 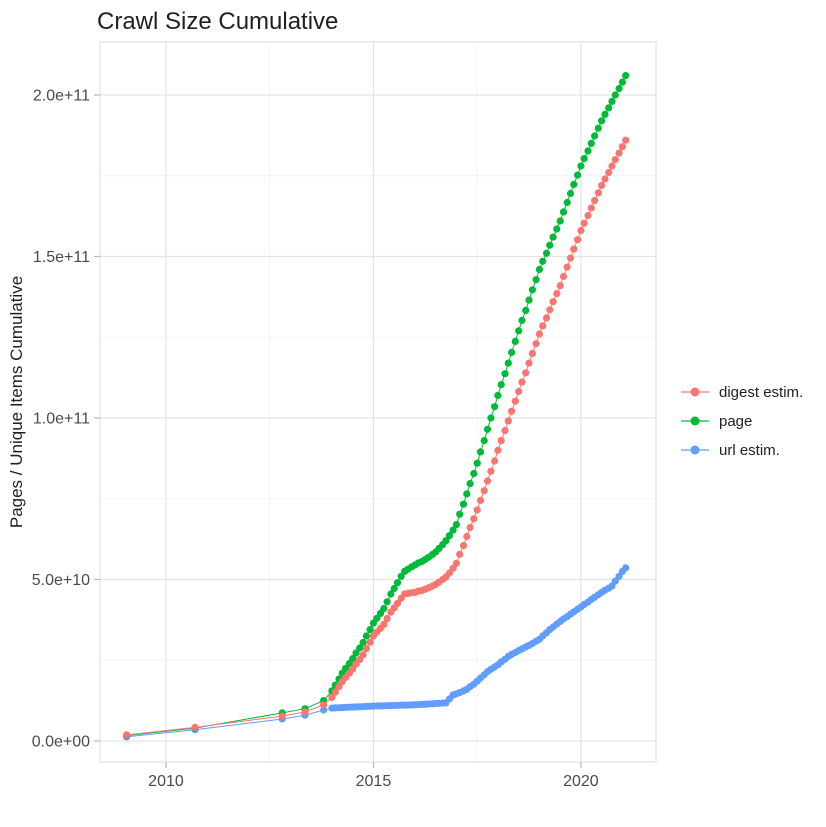 I want to click on legend-item-url-estim: url estim., so click(x=730, y=450).